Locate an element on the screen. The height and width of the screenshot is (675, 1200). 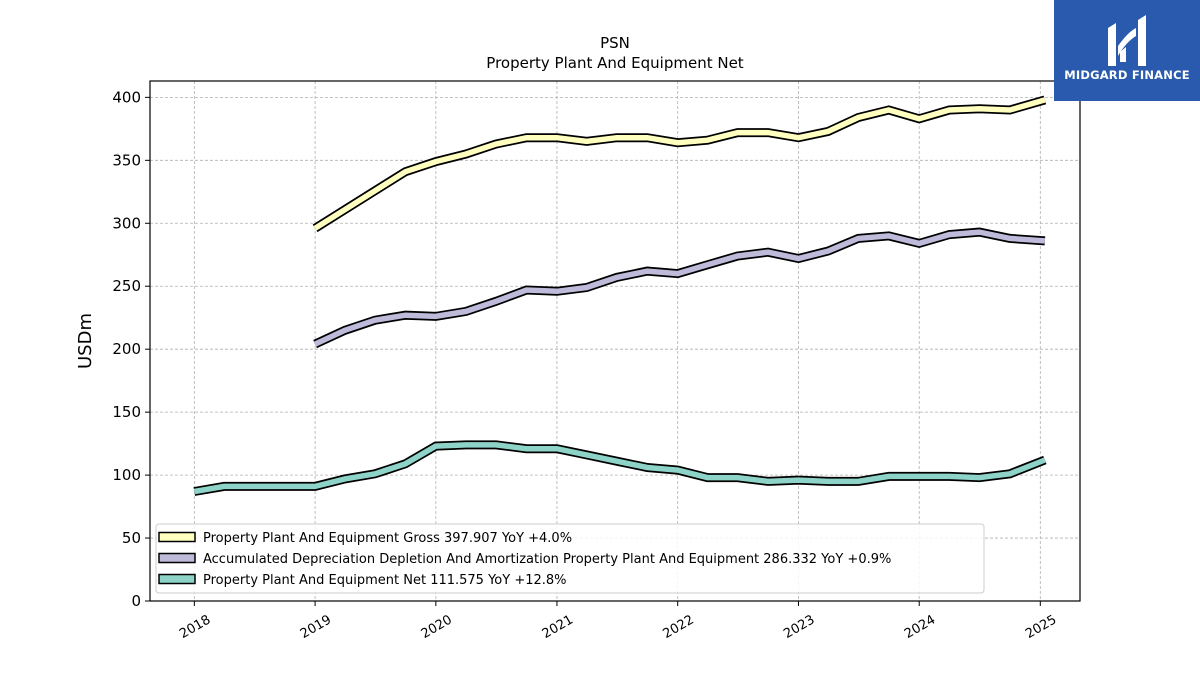
y-axis: 0 50 100 150 200 250 300 350 400 is located at coordinates (131, 349).